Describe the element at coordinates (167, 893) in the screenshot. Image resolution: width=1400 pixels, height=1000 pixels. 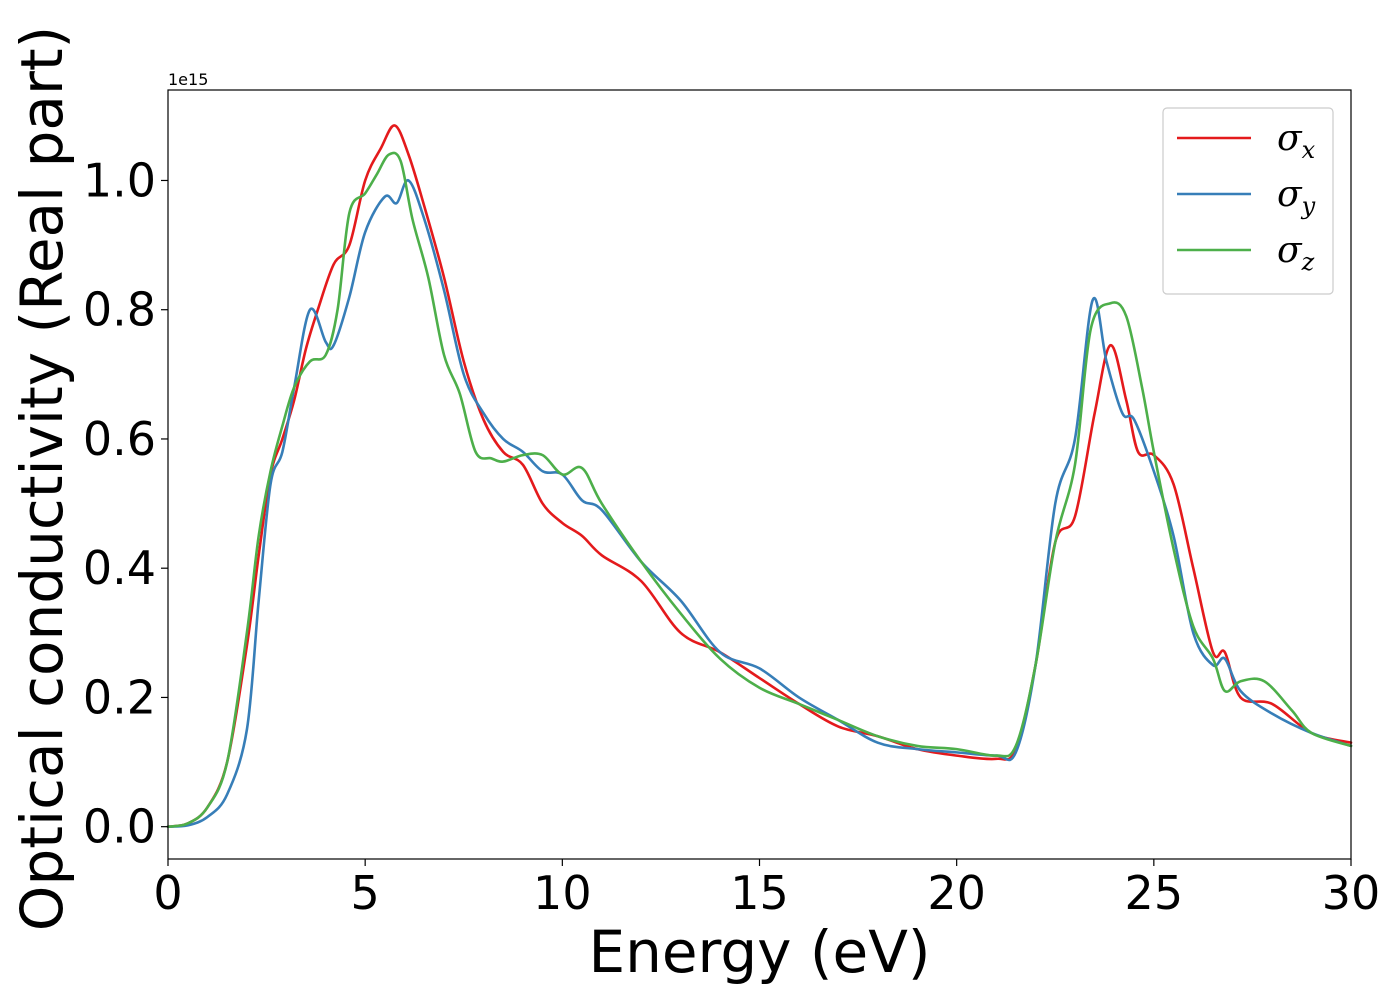
I see `x-tick-label: 0` at that location.